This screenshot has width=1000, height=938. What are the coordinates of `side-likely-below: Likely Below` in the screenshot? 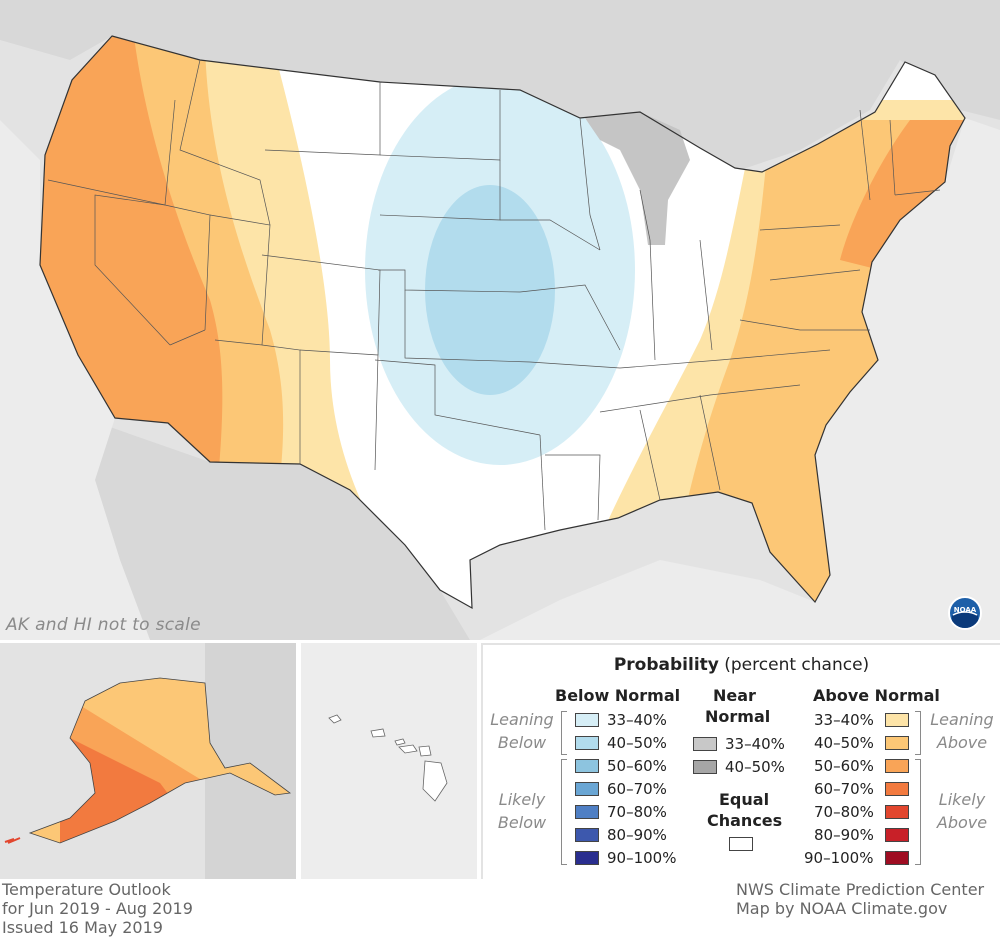 It's located at (522, 811).